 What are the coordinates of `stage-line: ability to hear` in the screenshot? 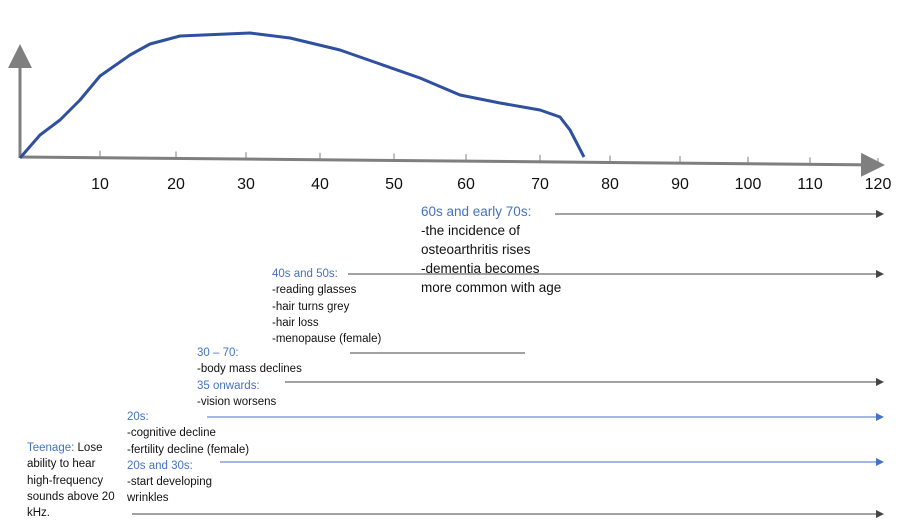 It's located at (61, 464).